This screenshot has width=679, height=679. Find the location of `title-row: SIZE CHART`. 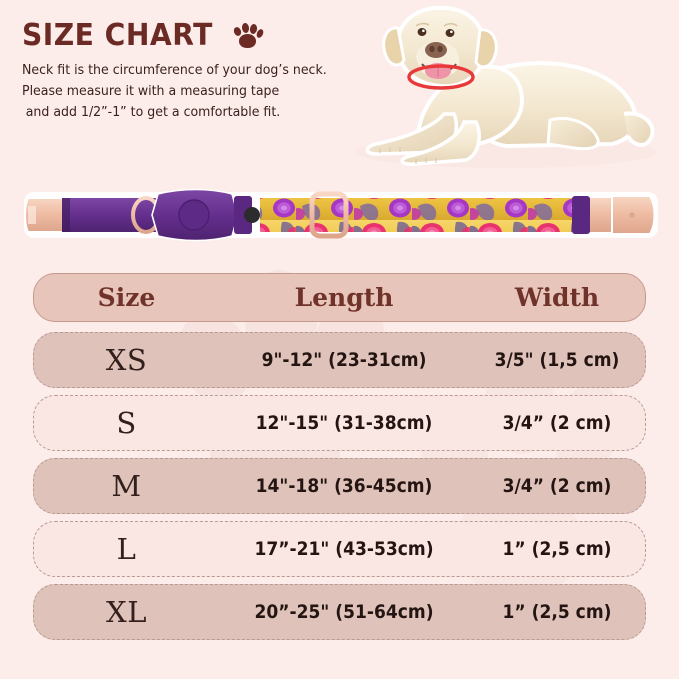

title-row: SIZE CHART is located at coordinates (187, 35).